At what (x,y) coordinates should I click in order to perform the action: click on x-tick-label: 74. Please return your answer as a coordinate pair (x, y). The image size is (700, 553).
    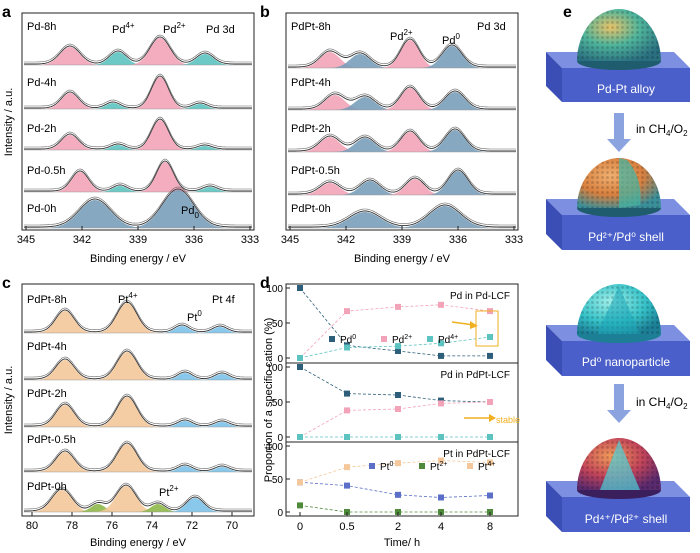
    Looking at the image, I should click on (152, 526).